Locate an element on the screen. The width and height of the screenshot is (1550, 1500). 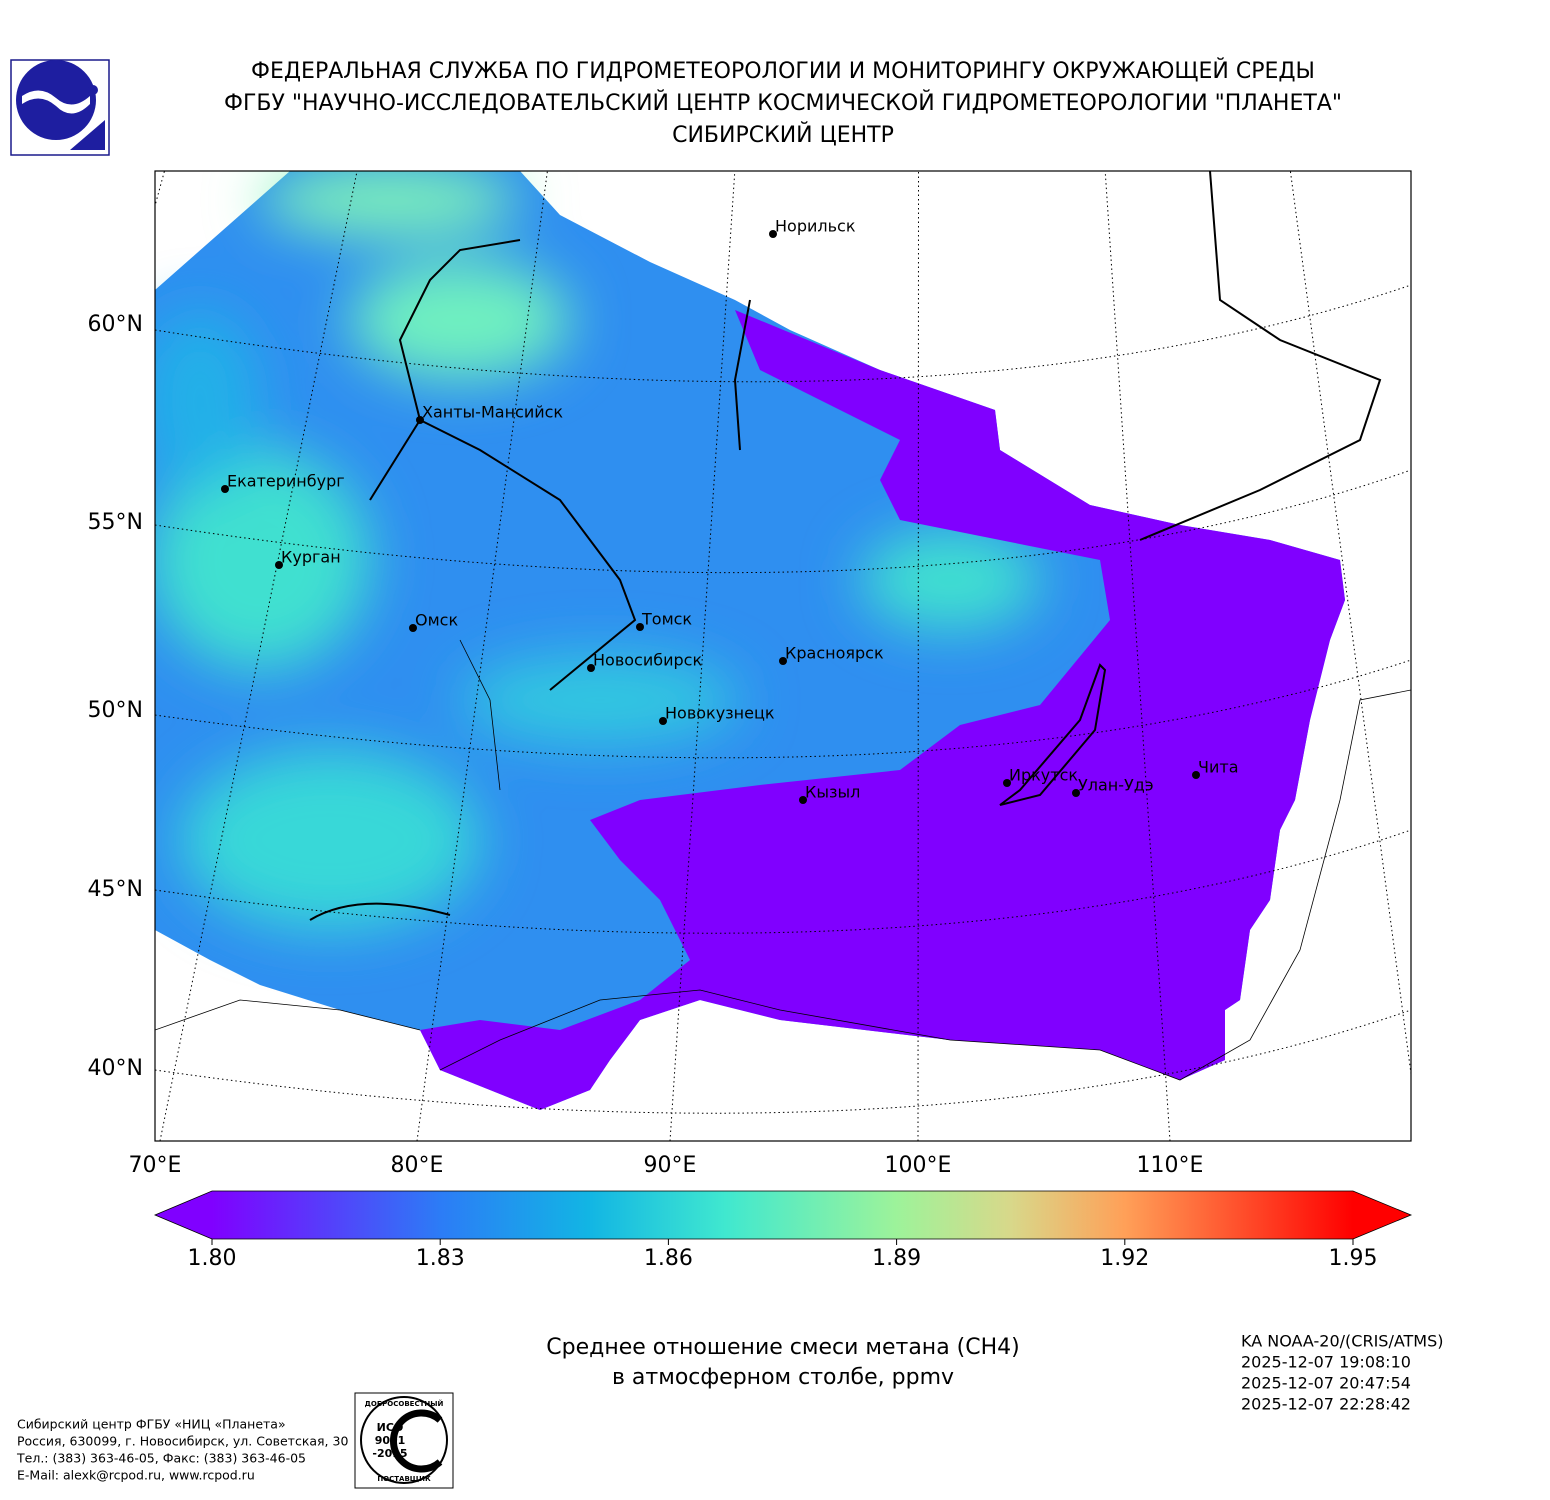
lat-label: 50°N is located at coordinates (115, 710).